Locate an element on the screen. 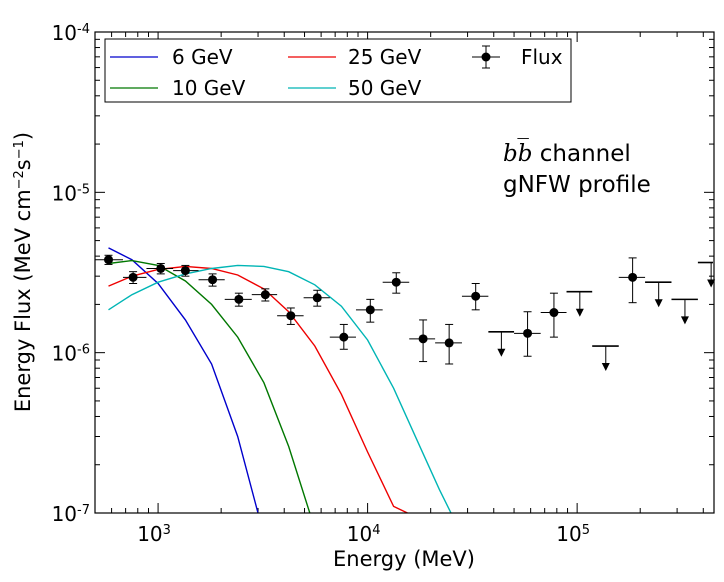 Image resolution: width=724 pixels, height=582 pixels. legend-label-6gev: 6 GeV is located at coordinates (202, 57).